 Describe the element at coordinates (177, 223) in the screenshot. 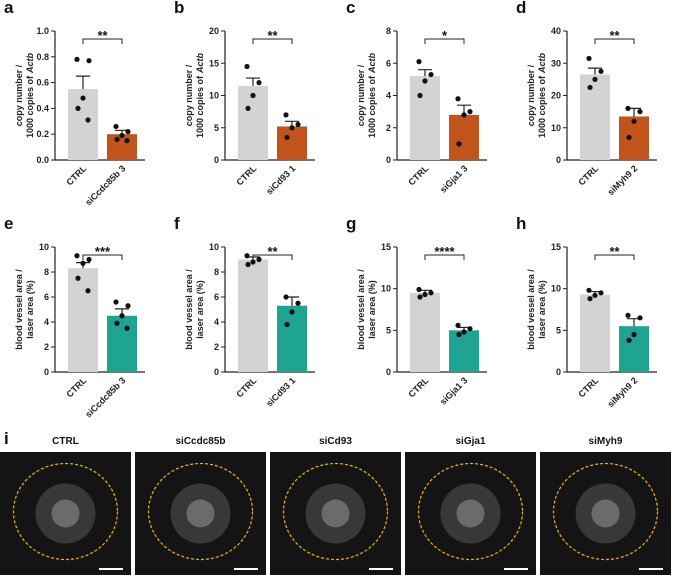

I see `panel-letter: f` at that location.